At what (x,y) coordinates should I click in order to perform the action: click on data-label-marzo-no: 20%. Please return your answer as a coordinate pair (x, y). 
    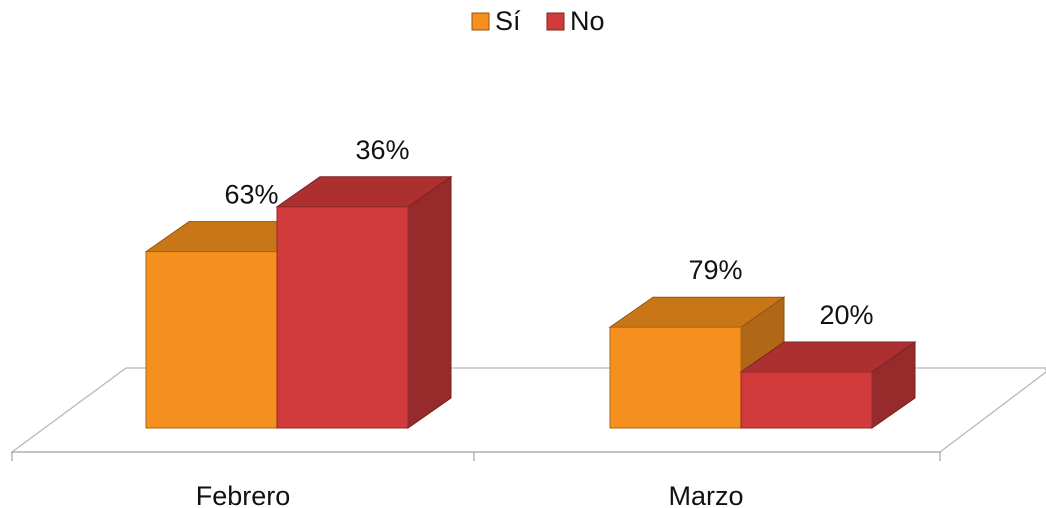
    Looking at the image, I should click on (846, 315).